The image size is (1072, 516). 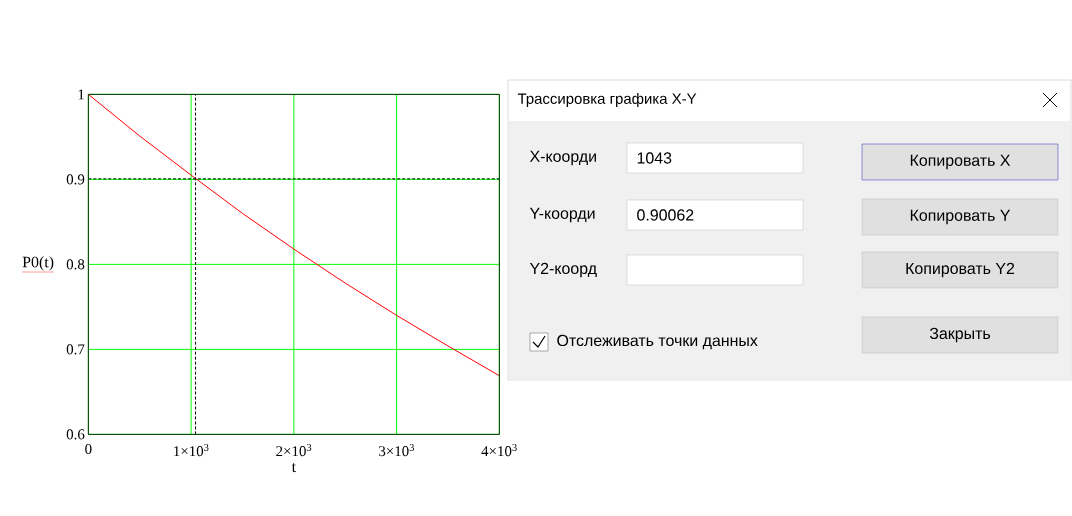 What do you see at coordinates (38, 263) in the screenshot?
I see `y-axis-title: P0(t)` at bounding box center [38, 263].